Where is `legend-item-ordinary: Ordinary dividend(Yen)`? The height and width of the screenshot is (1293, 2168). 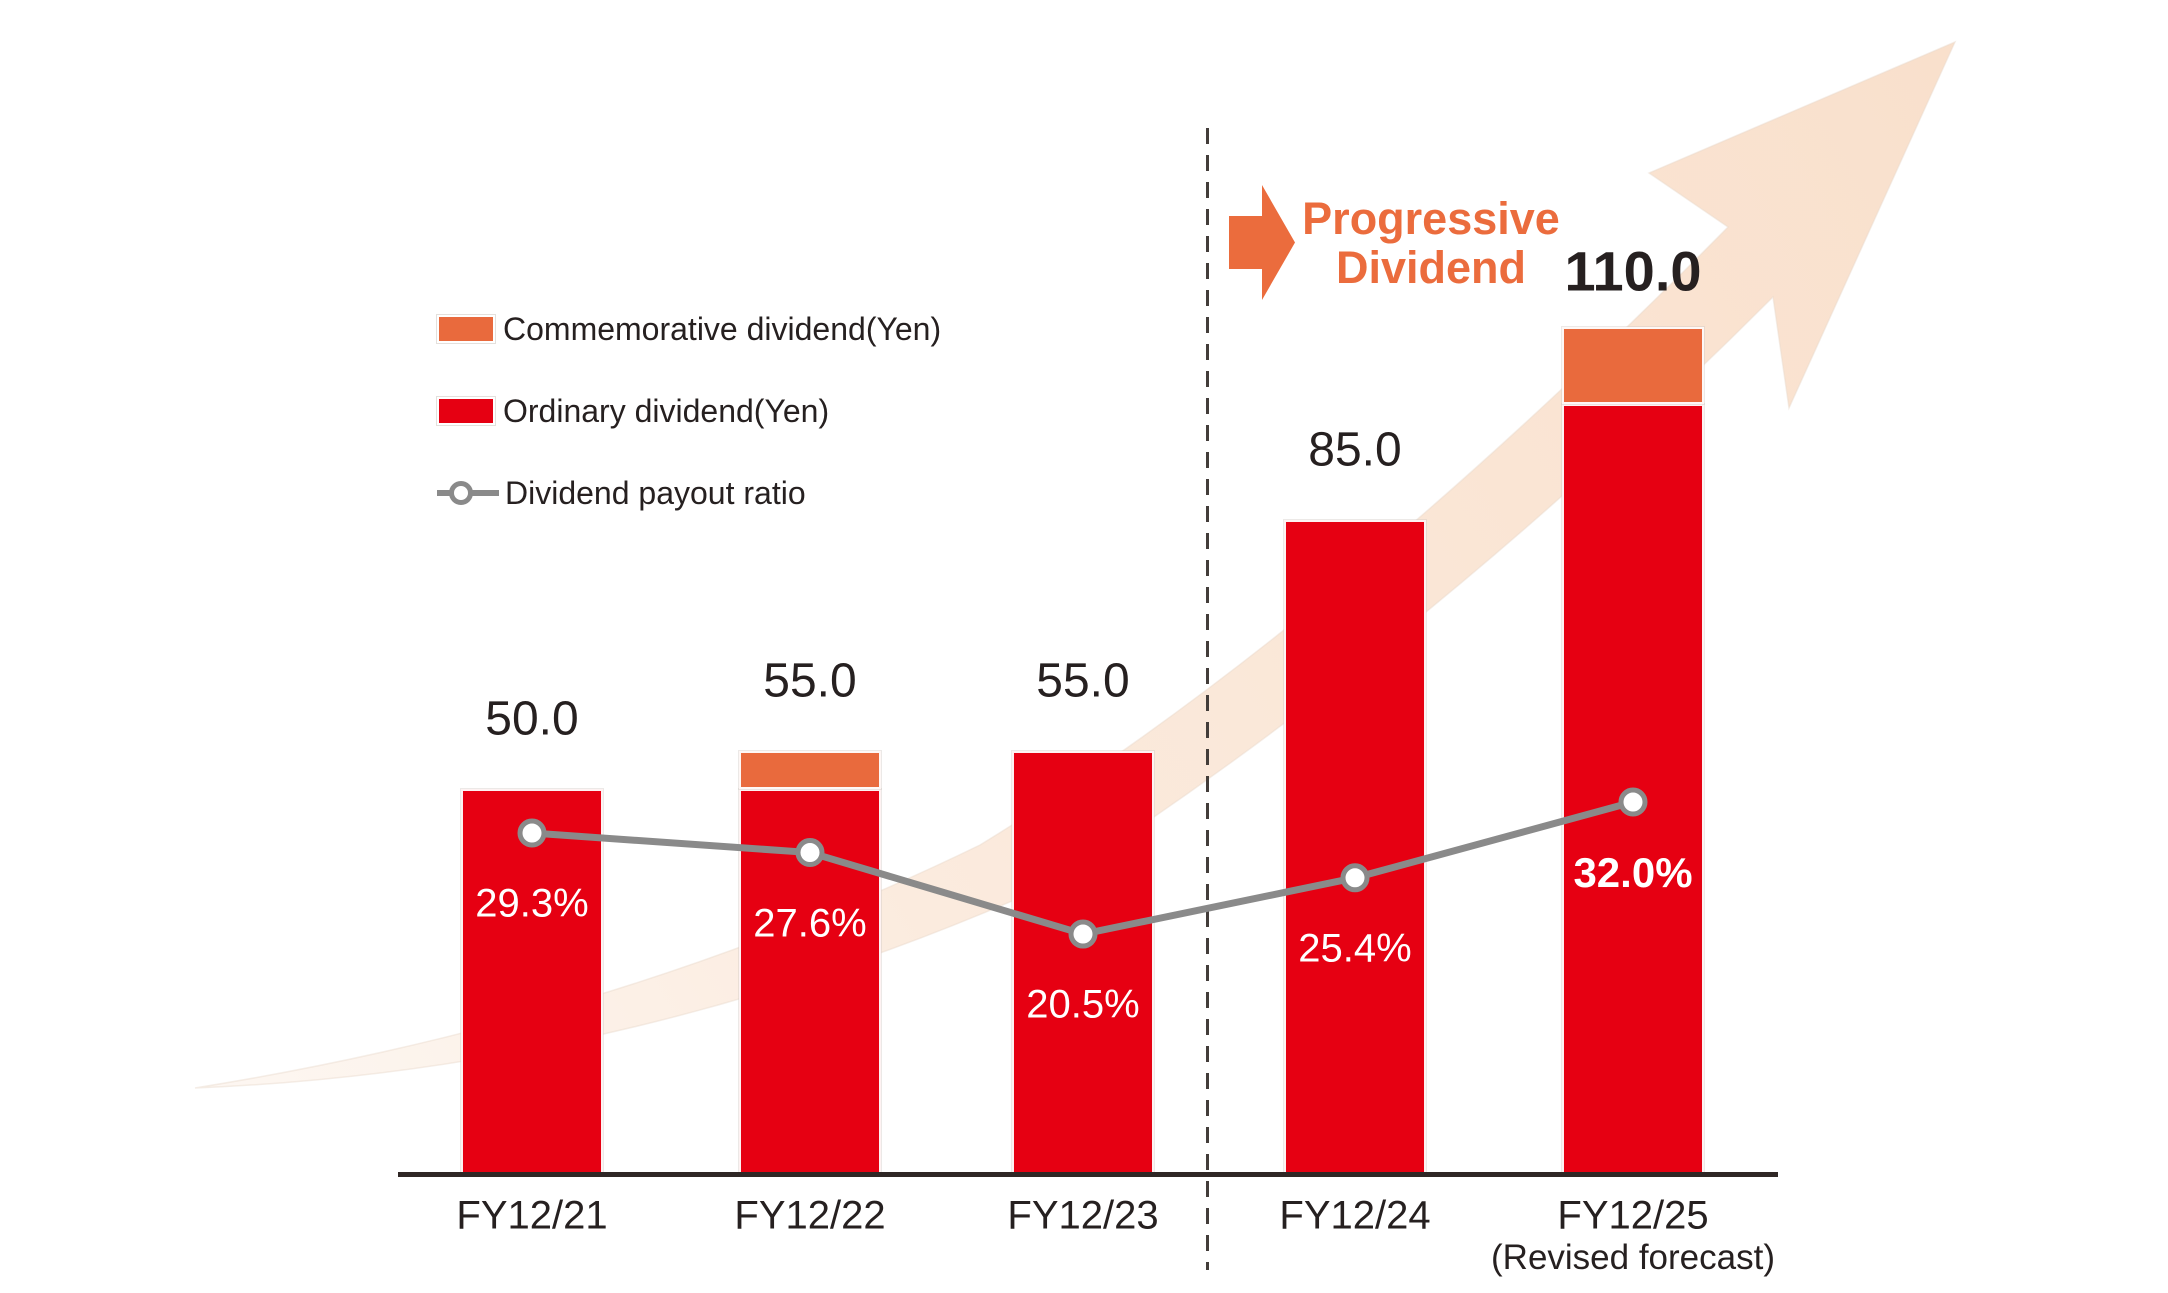 legend-item-ordinary: Ordinary dividend(Yen) is located at coordinates (689, 411).